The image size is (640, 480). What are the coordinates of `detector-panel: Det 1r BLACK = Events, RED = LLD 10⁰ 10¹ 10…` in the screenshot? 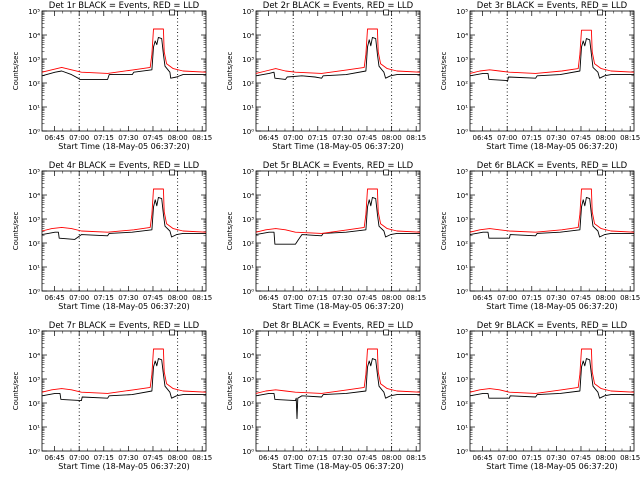 It's located at (112, 76).